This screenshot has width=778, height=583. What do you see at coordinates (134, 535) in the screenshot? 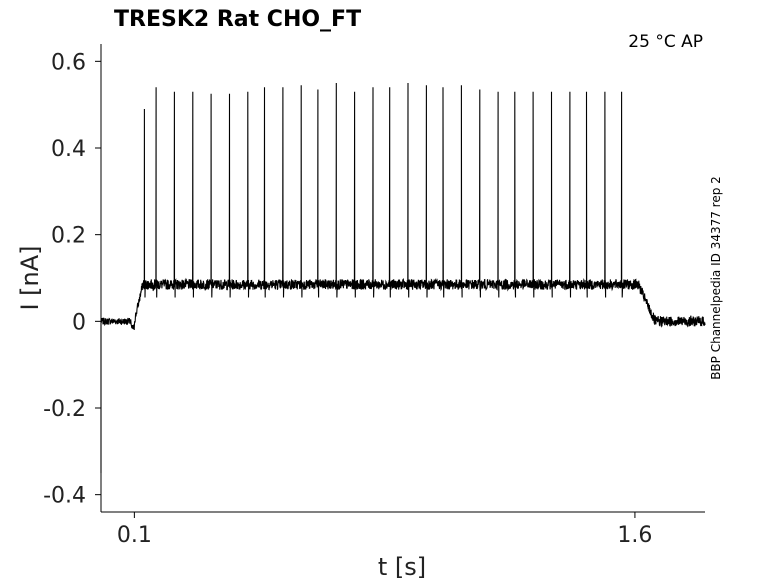
I see `x-tick-label: 0.1` at bounding box center [134, 535].